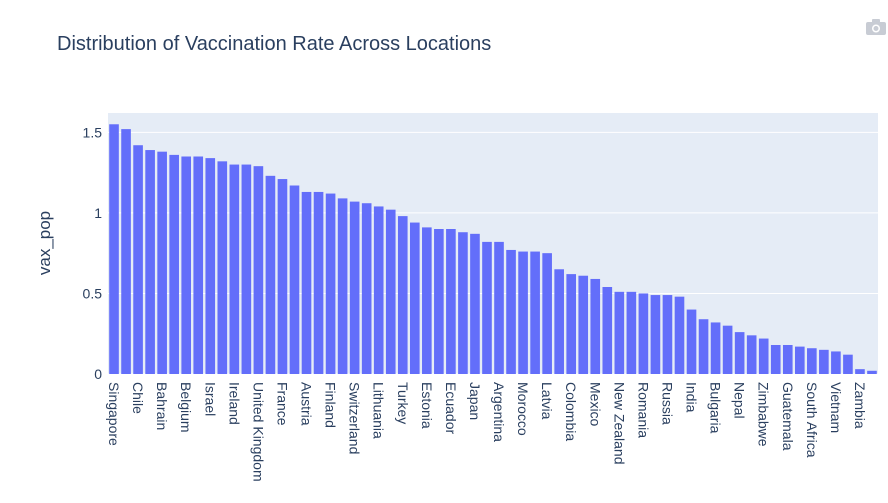 Image resolution: width=888 pixels, height=503 pixels. I want to click on x-tick-label: France, so click(282, 404).